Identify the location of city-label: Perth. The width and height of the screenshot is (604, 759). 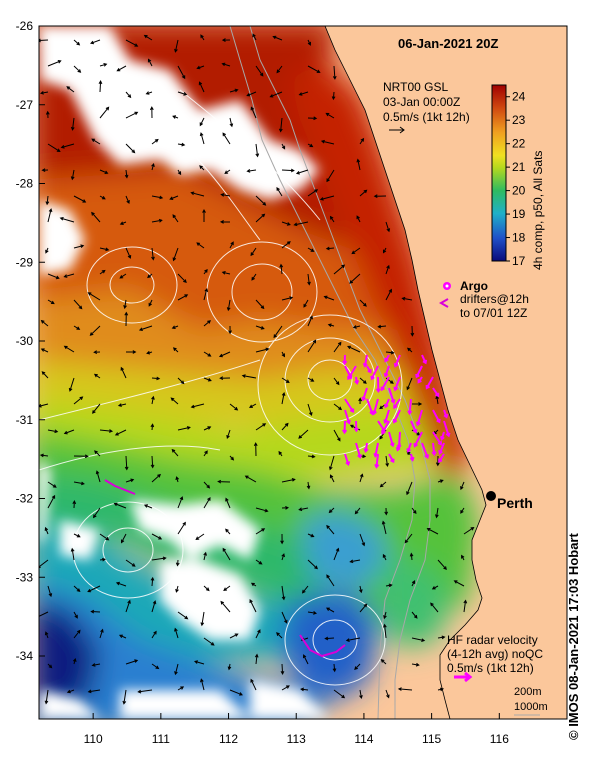
(515, 503).